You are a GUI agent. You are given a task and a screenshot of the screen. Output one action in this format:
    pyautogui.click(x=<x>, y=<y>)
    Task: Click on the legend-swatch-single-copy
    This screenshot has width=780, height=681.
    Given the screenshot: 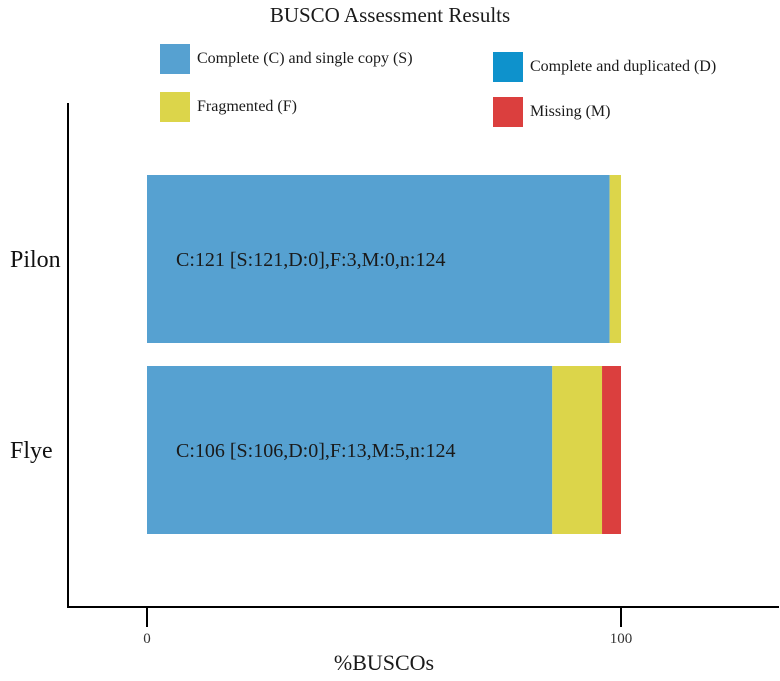 What is the action you would take?
    pyautogui.click(x=175, y=59)
    